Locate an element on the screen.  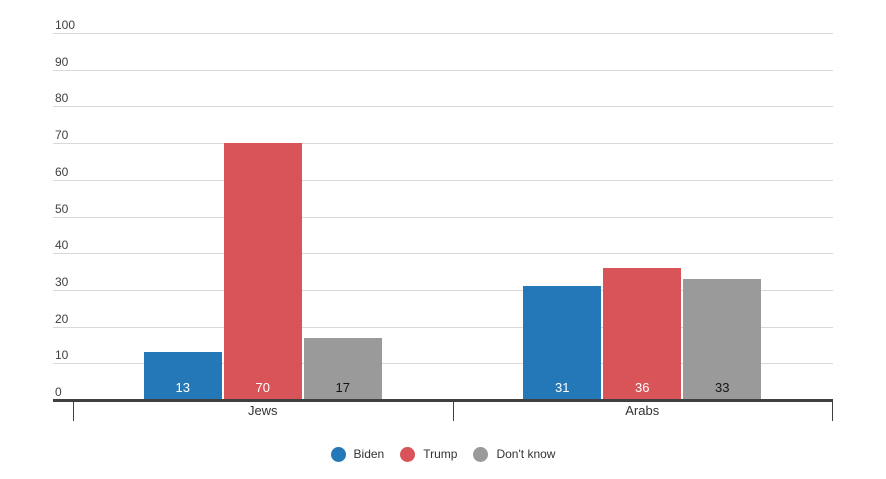
bar-value-label: 70 is located at coordinates (262, 387).